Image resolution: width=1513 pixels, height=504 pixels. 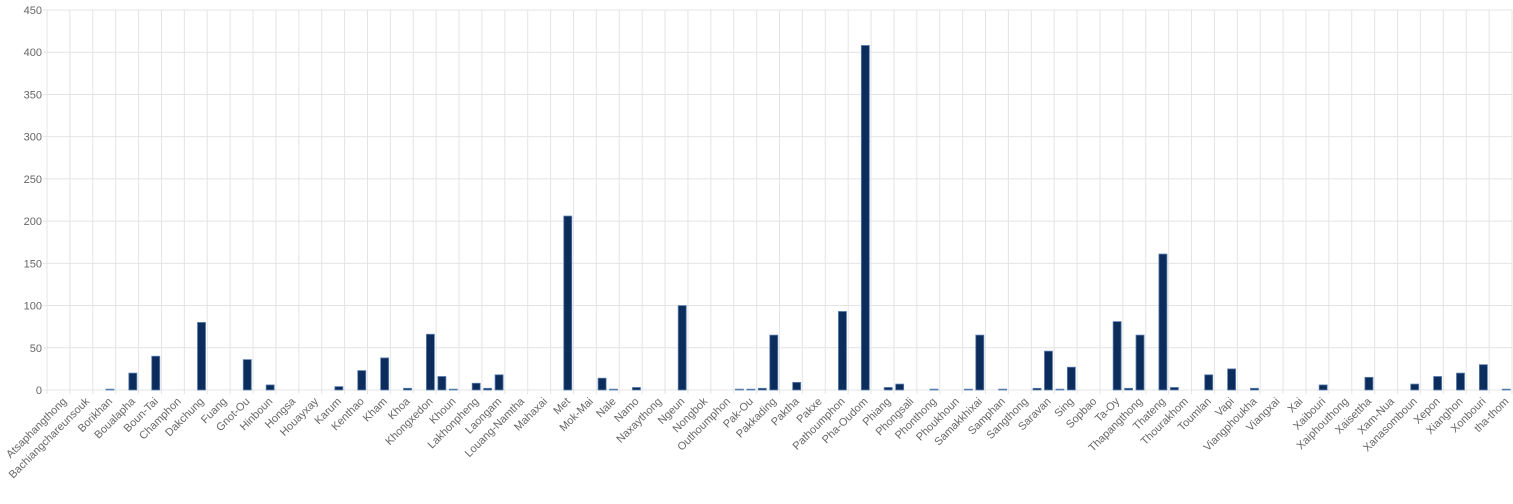 What do you see at coordinates (33, 180) in the screenshot?
I see `y-tick-label: 250` at bounding box center [33, 180].